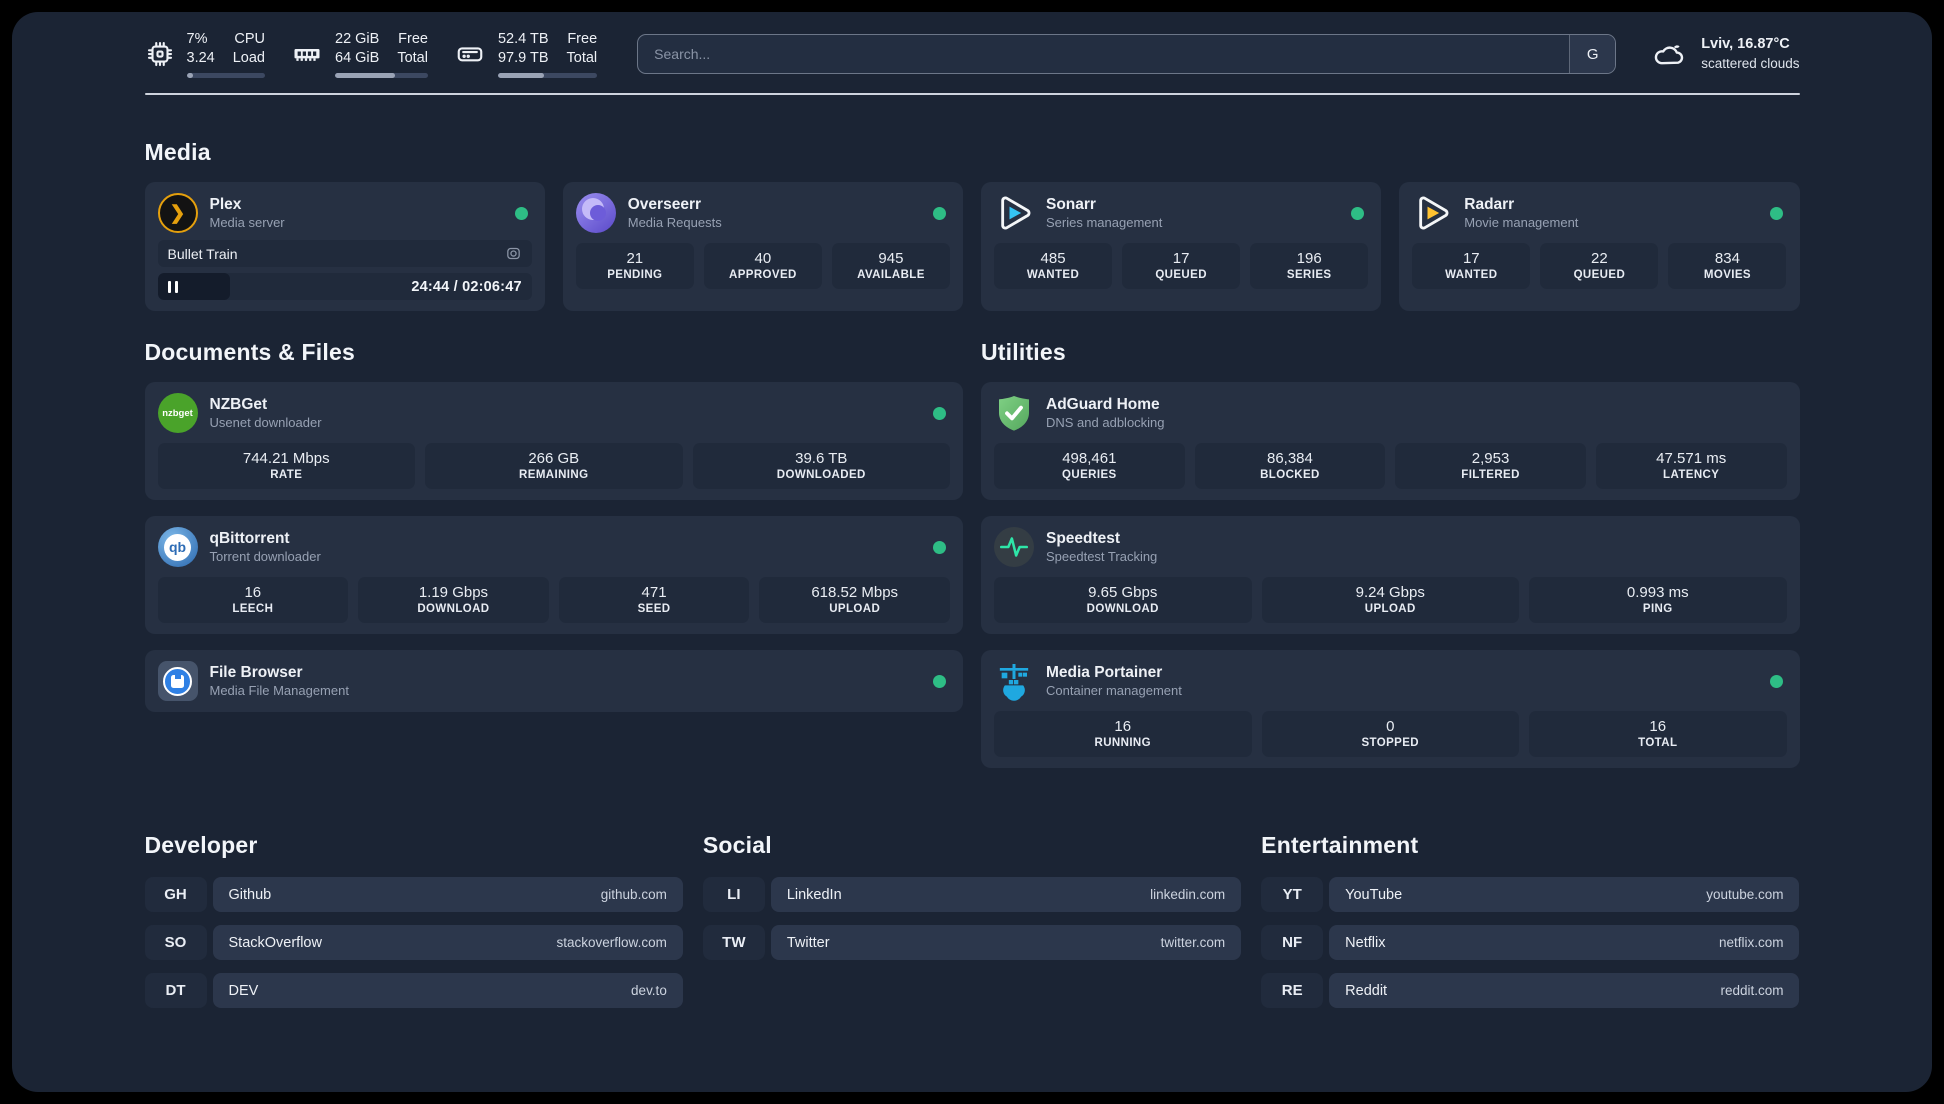 This screenshot has width=1944, height=1104. I want to click on disk-progressbar, so click(547, 76).